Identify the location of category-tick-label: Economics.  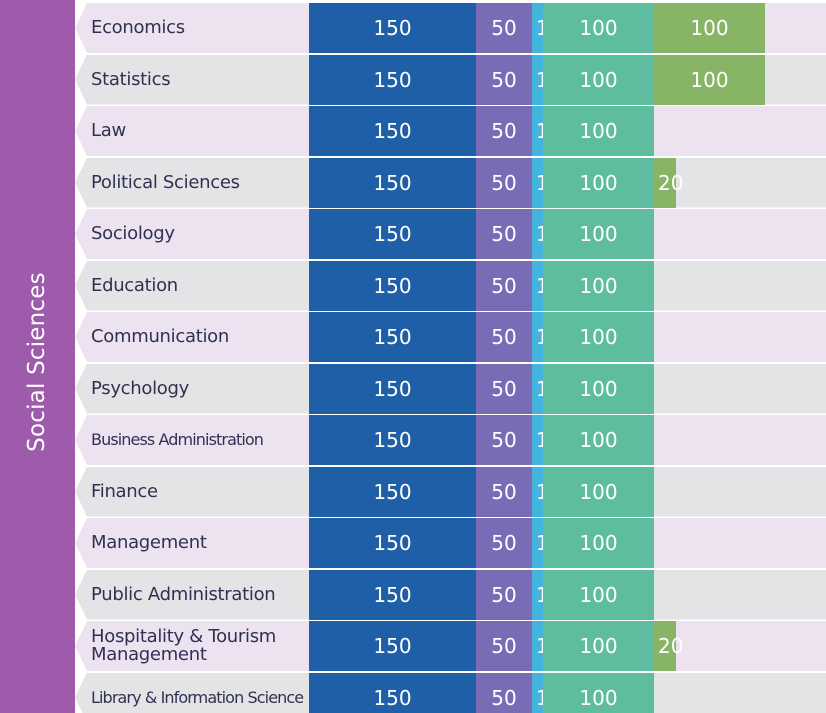
(138, 27).